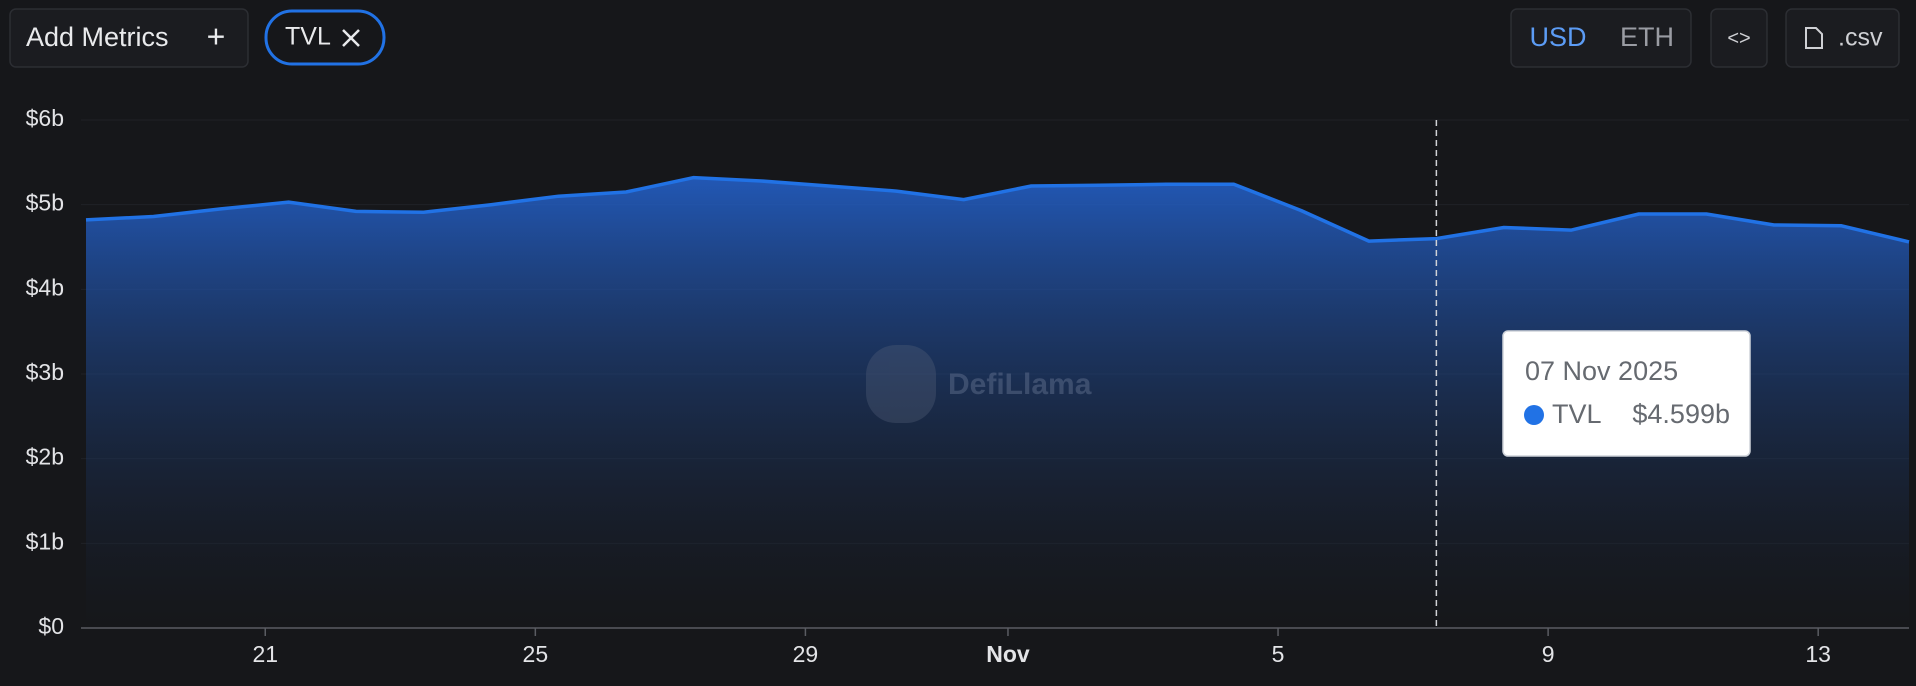 This screenshot has height=686, width=1916. Describe the element at coordinates (1818, 654) in the screenshot. I see `x-tick-label: 13` at that location.